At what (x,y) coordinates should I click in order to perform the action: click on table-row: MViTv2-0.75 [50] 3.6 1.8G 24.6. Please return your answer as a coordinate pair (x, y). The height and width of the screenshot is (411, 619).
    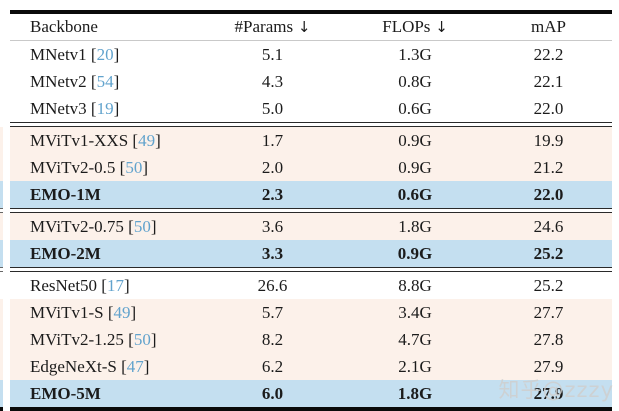
    Looking at the image, I should click on (311, 226).